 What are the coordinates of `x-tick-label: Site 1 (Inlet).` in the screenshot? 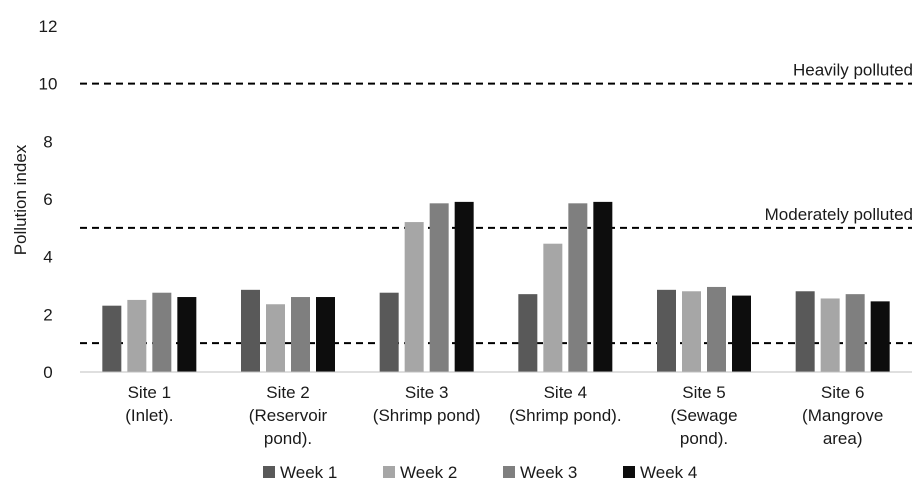 It's located at (149, 404).